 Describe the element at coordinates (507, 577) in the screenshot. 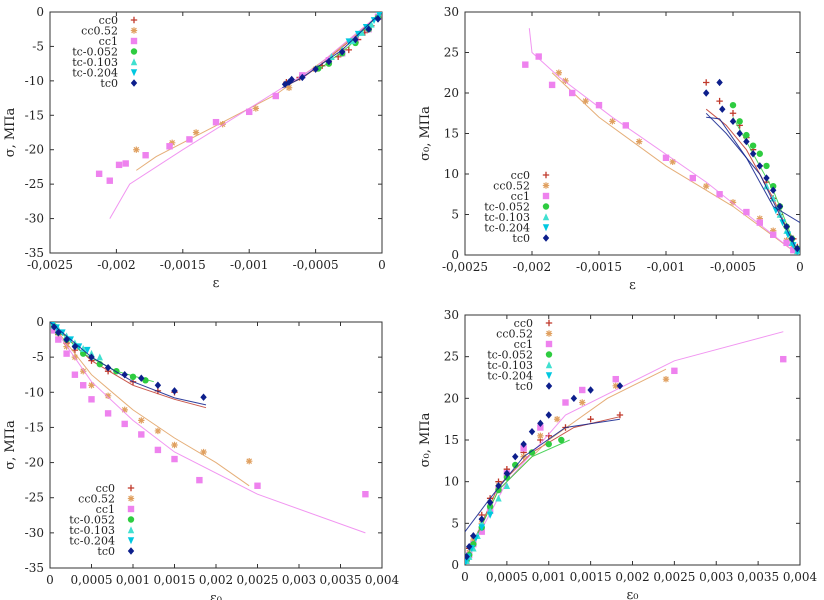

I see `x-tick-label: 0,0005` at that location.